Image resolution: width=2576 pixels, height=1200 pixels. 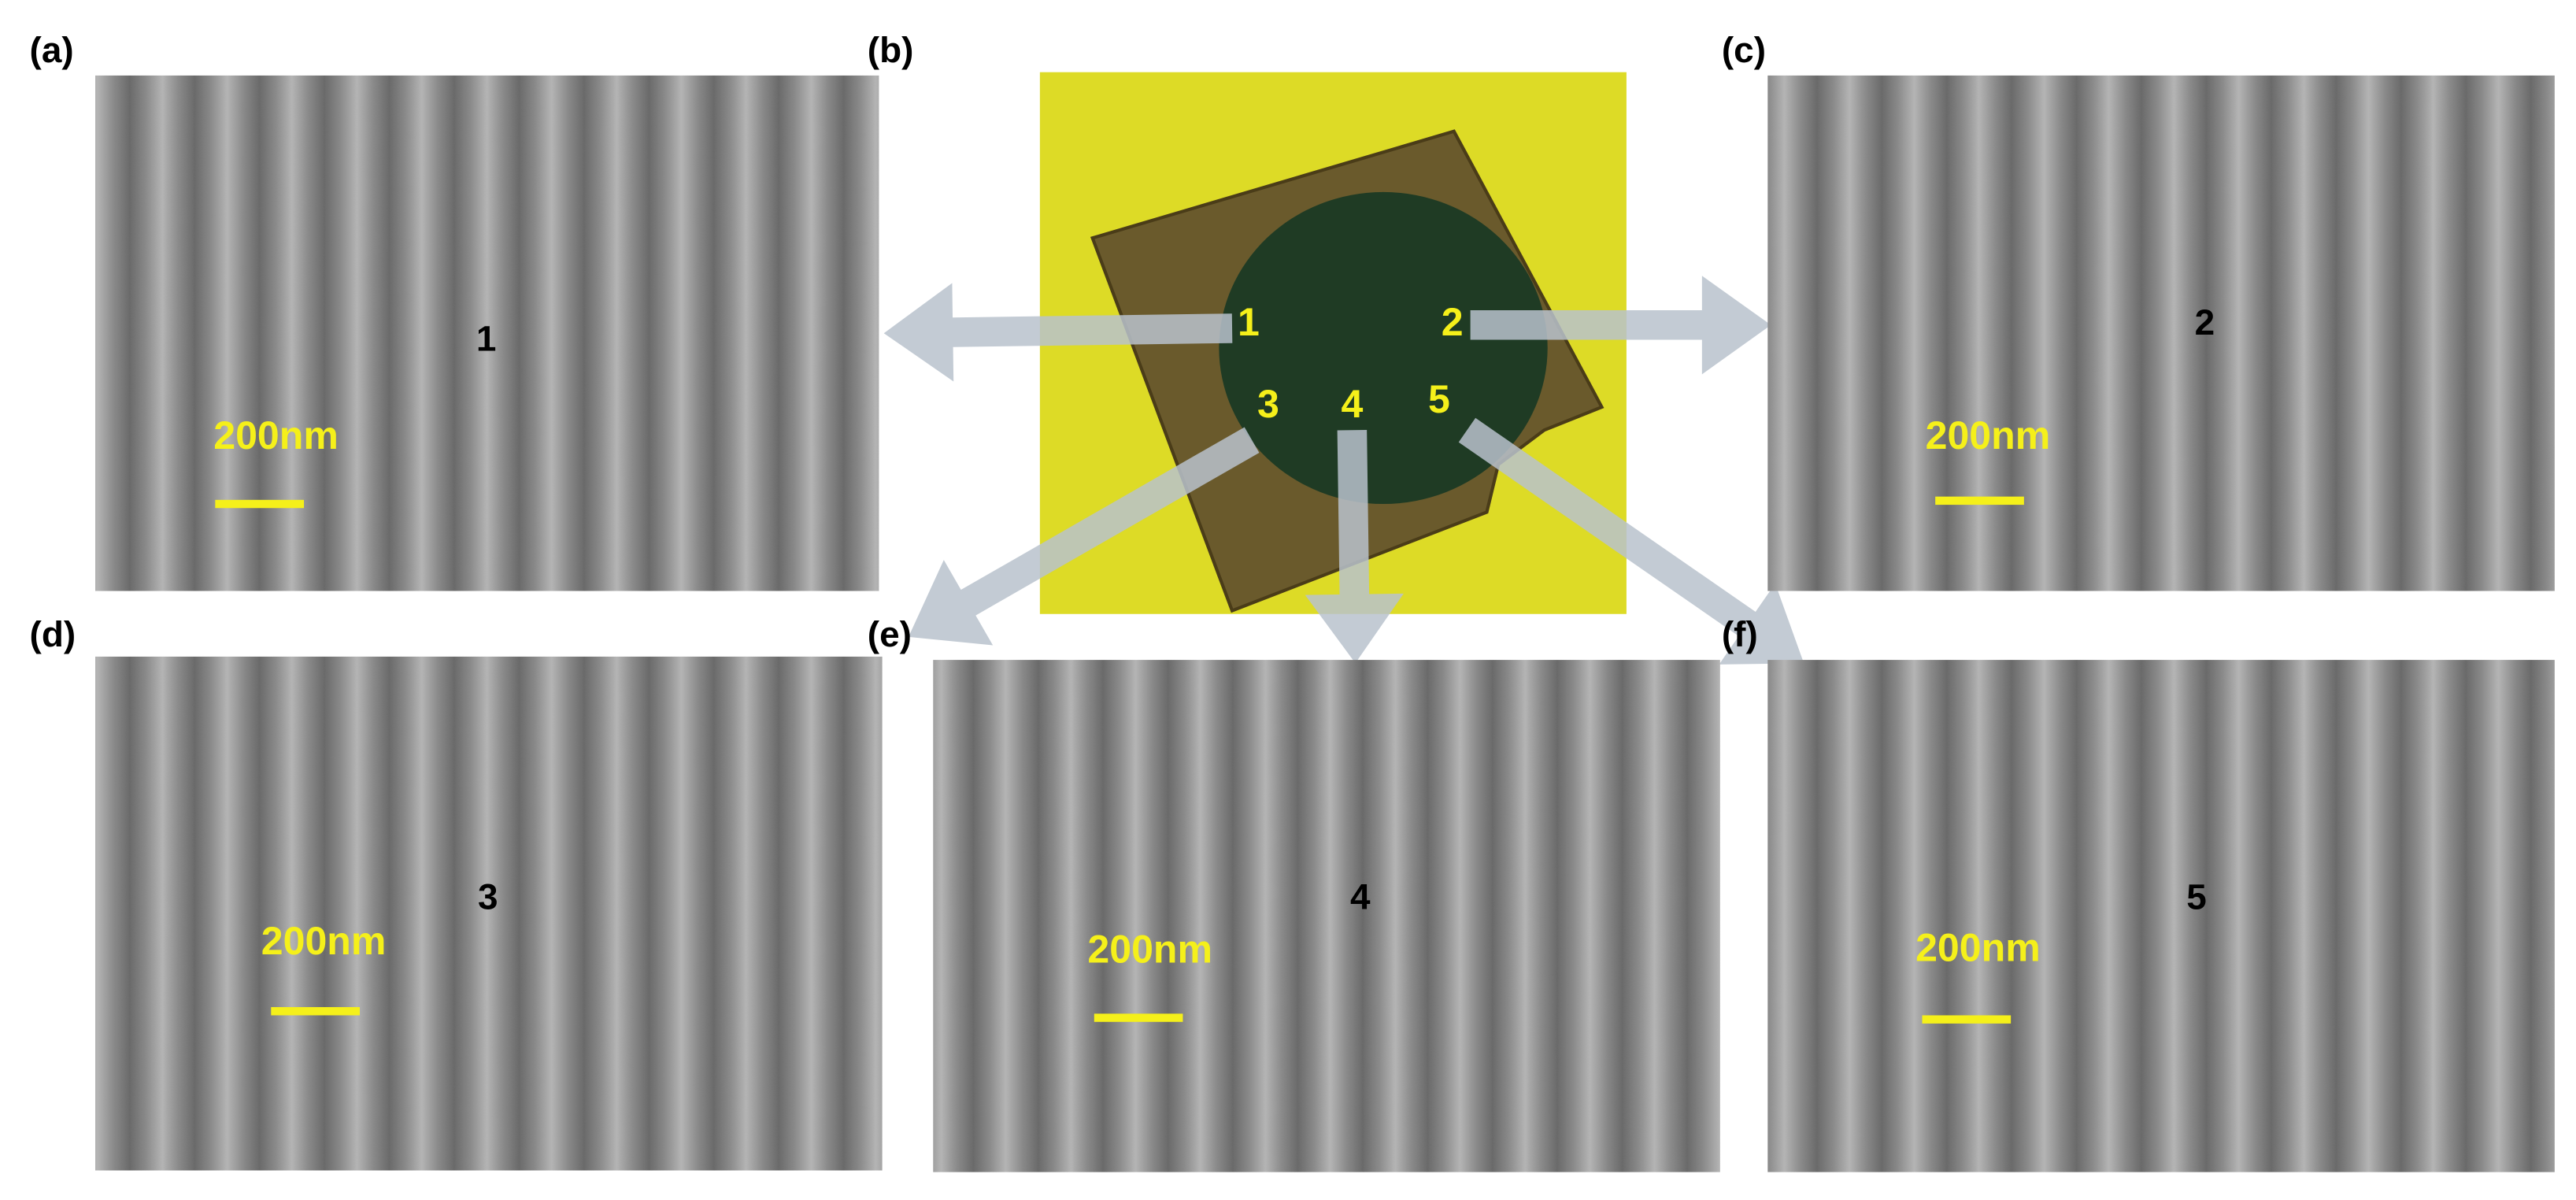 I want to click on panel-label: (a), so click(x=52, y=50).